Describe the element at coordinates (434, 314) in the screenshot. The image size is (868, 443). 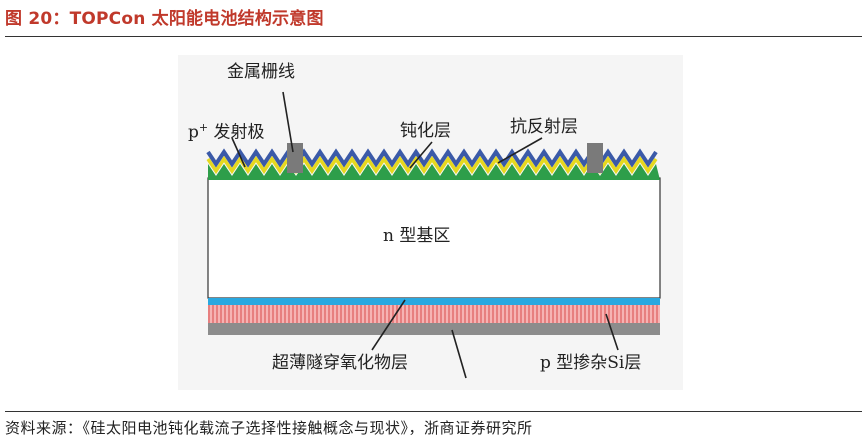
I see `p-doped-si-layer` at that location.